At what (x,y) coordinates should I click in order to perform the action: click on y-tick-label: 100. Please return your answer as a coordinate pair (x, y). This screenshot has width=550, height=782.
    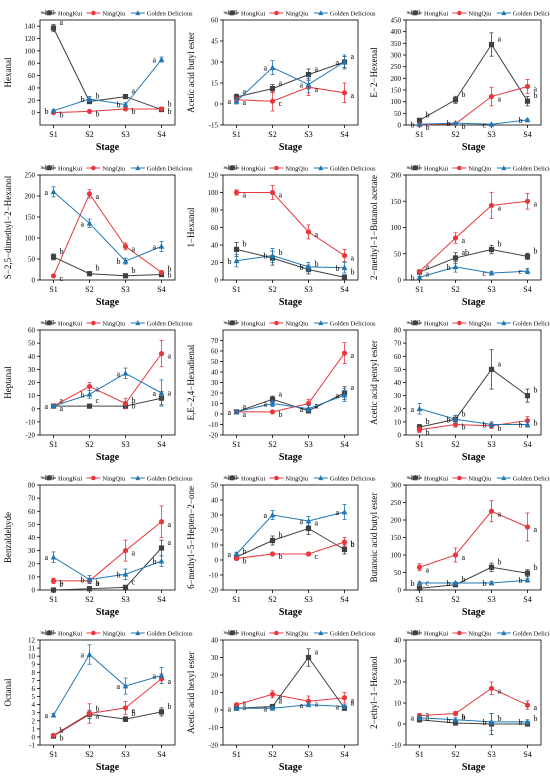
    Looking at the image, I should click on (396, 228).